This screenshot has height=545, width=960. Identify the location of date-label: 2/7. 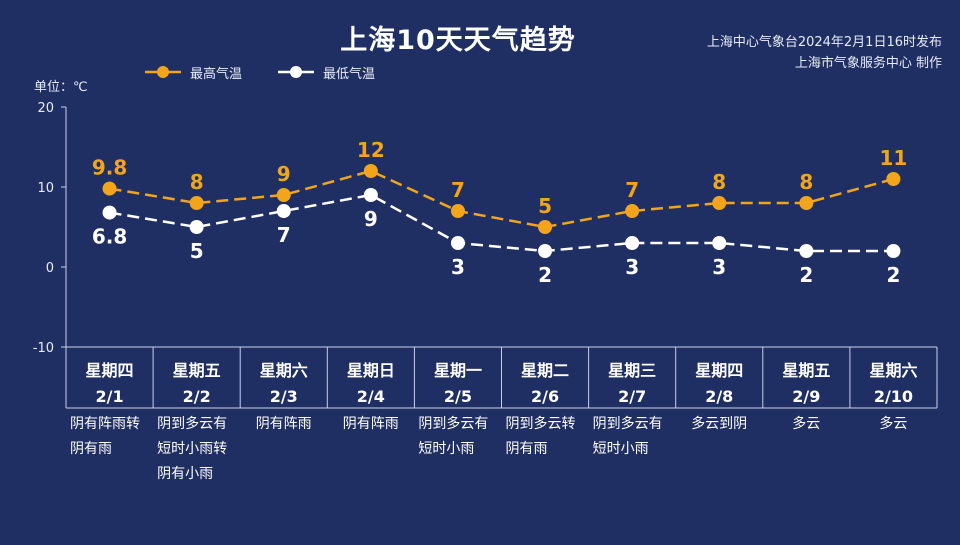
(632, 396).